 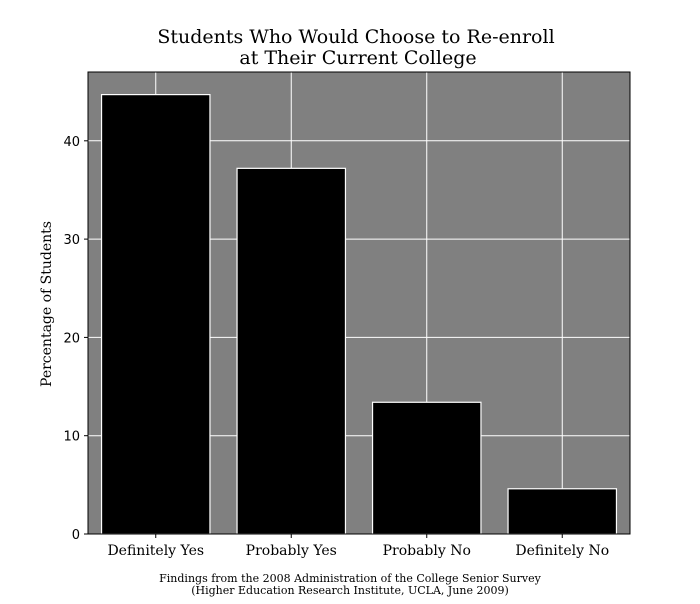 I want to click on y-axis-ticks: 0 10 20 30 40, so click(x=75, y=339).